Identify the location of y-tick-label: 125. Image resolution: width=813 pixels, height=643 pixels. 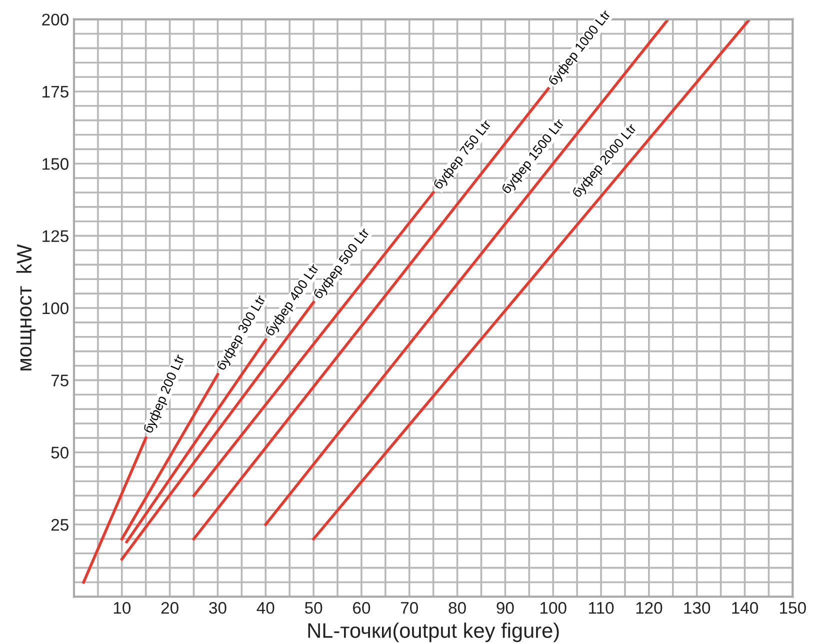
(55, 236).